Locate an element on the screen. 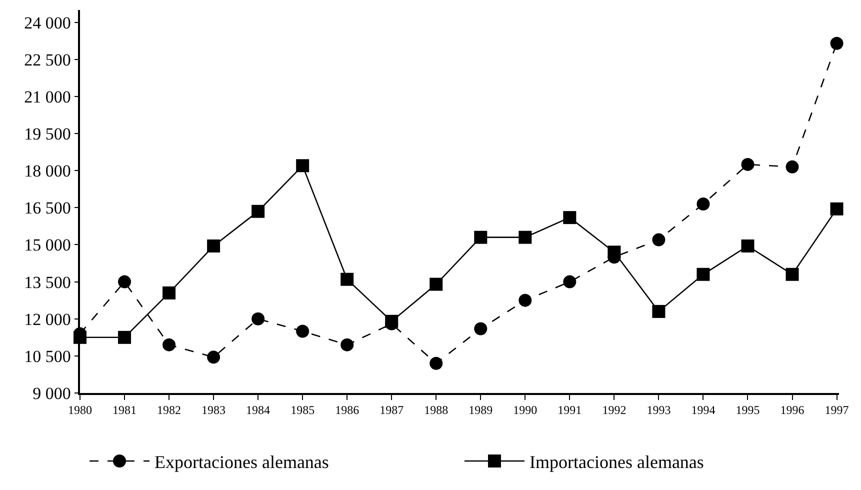 The height and width of the screenshot is (490, 861). x-tick-label: 1989 is located at coordinates (480, 410).